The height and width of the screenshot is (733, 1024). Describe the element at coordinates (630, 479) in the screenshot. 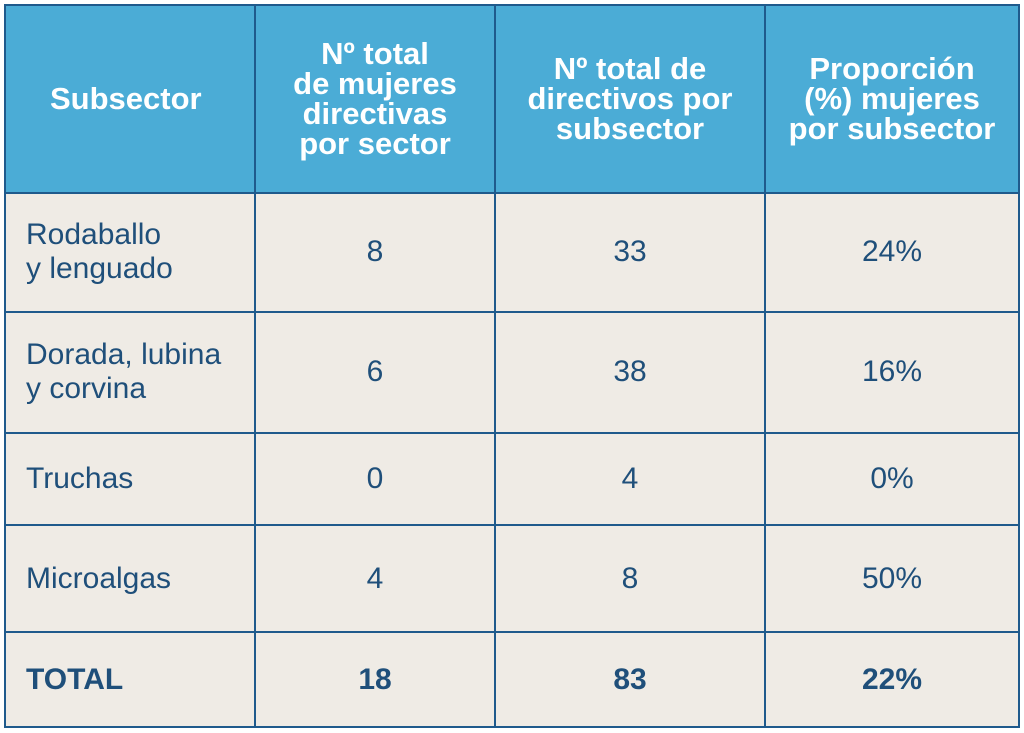

I see `directivos-value: 4` at that location.